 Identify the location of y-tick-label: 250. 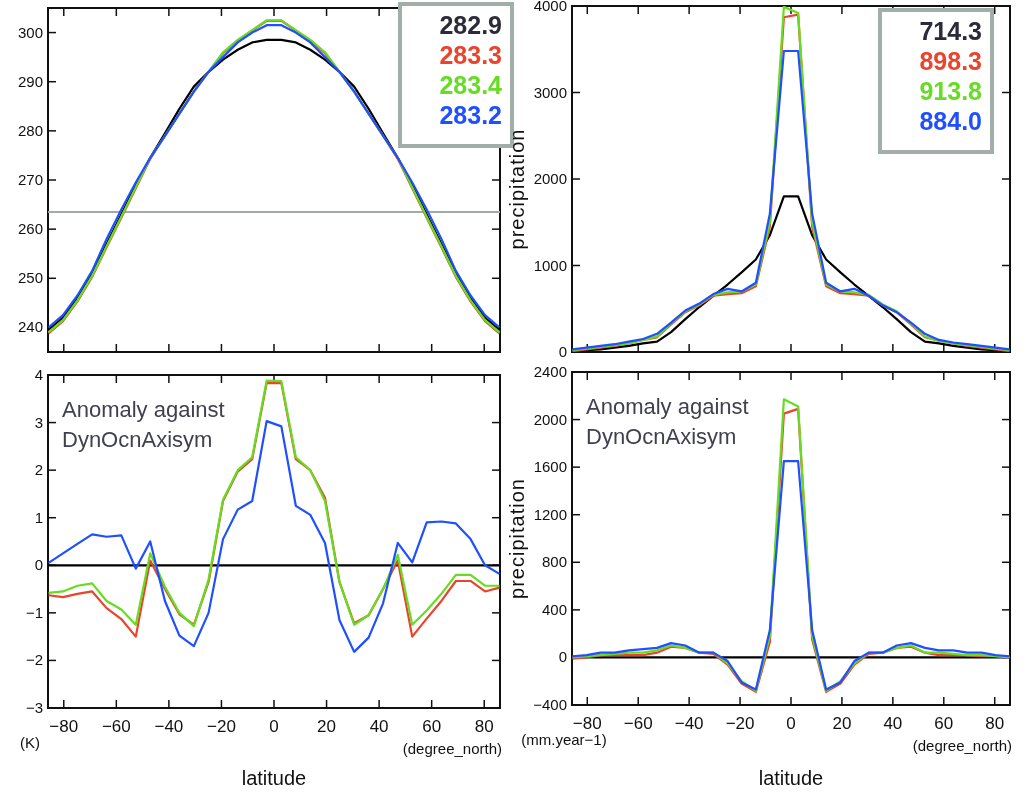
(30, 278).